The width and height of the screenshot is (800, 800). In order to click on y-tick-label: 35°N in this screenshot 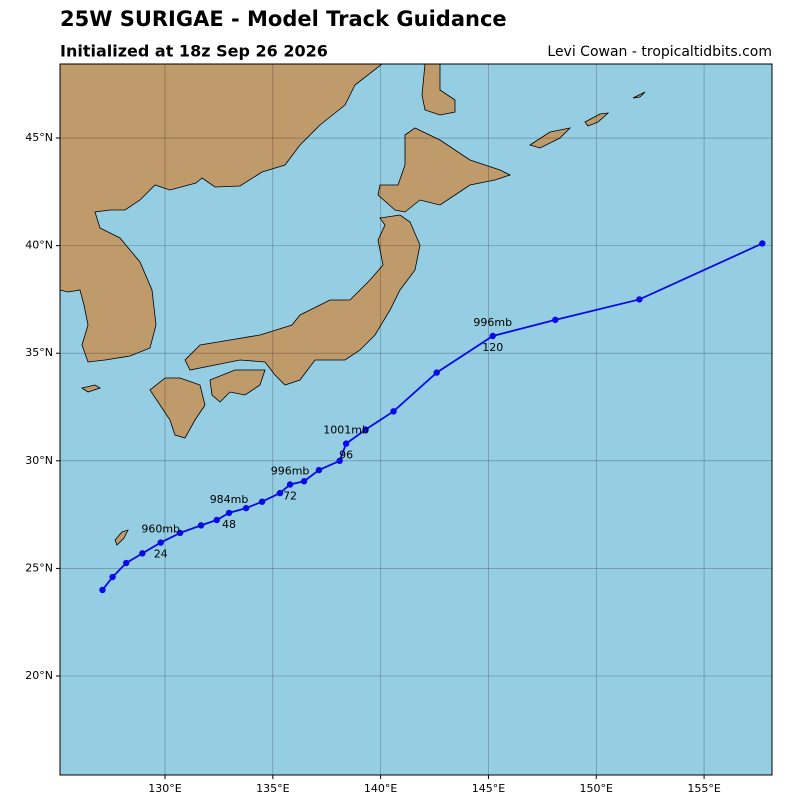, I will do `click(39, 352)`.